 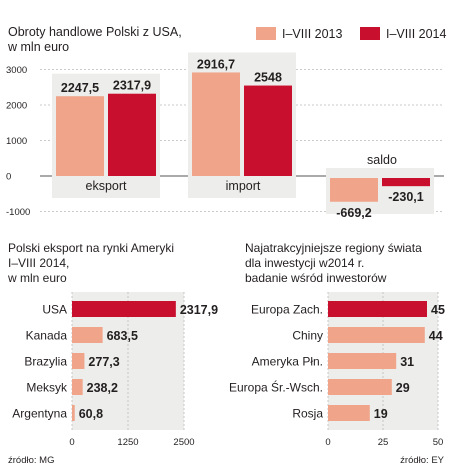 I want to click on value-label-import-series2: 2548, so click(x=268, y=78).